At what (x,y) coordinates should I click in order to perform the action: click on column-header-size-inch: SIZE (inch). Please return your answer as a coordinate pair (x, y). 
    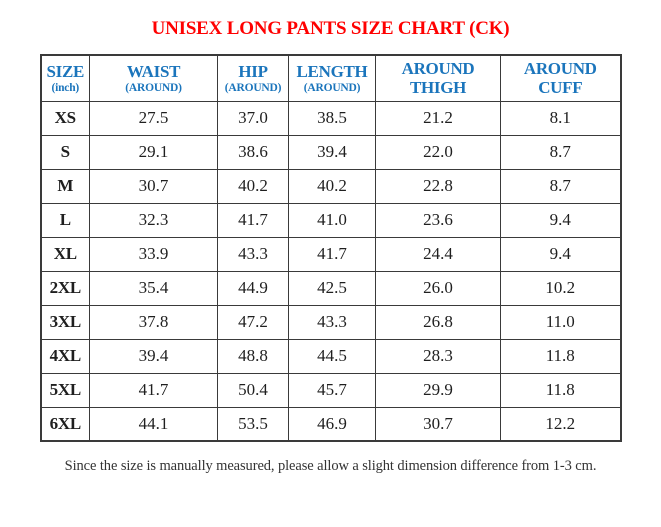
    Looking at the image, I should click on (65, 78).